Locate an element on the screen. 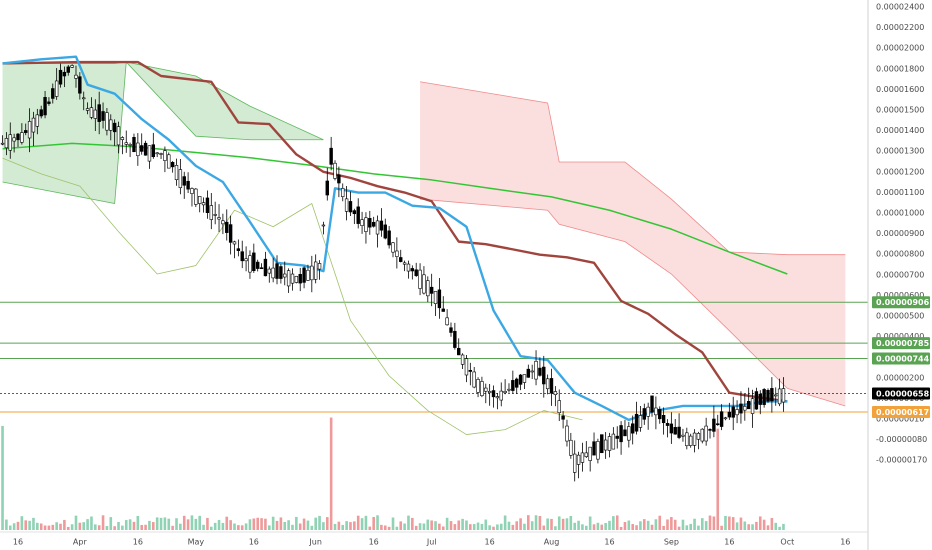 This screenshot has width=932, height=550. price-tick-label: 0.00001300 is located at coordinates (900, 151).